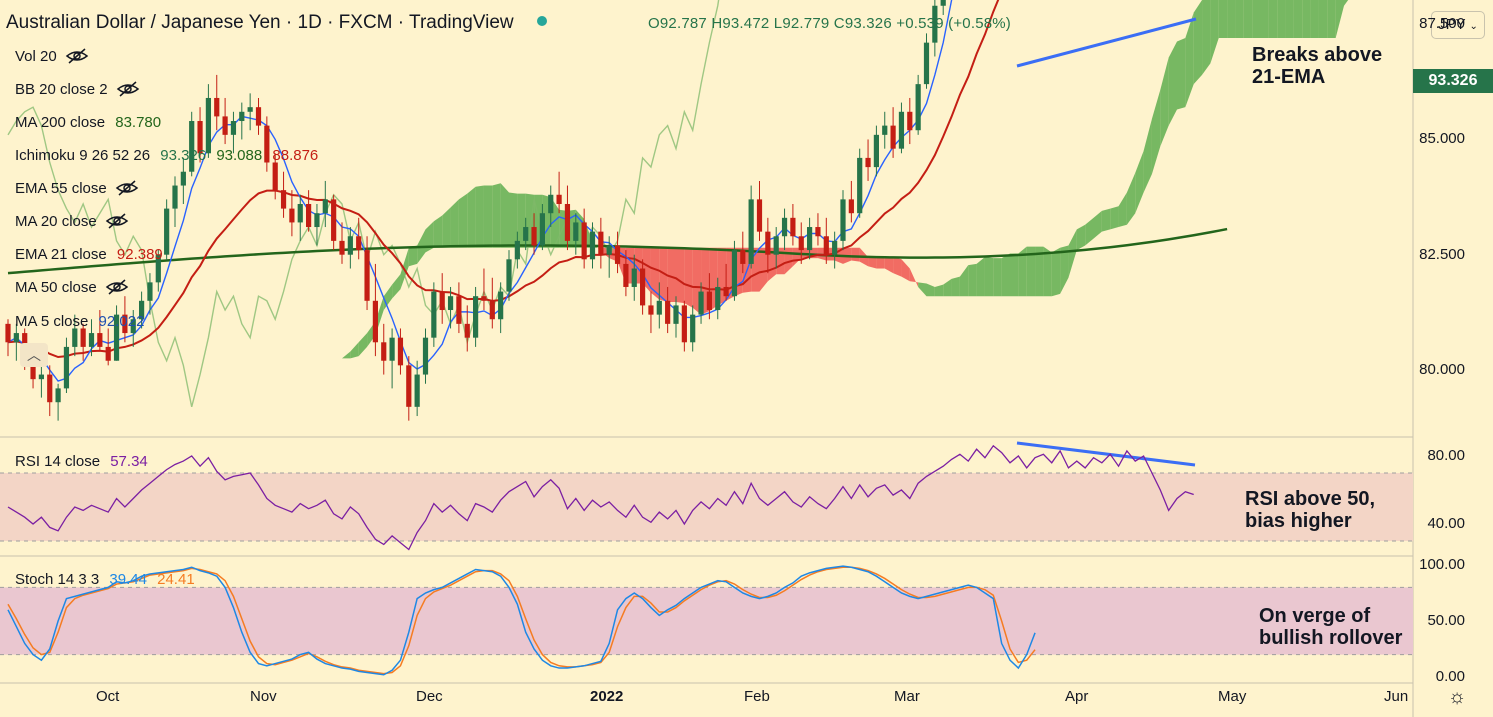 The width and height of the screenshot is (1493, 717). Describe the element at coordinates (80, 321) in the screenshot. I see `legend-ma5: MA 5 close 92.022` at that location.